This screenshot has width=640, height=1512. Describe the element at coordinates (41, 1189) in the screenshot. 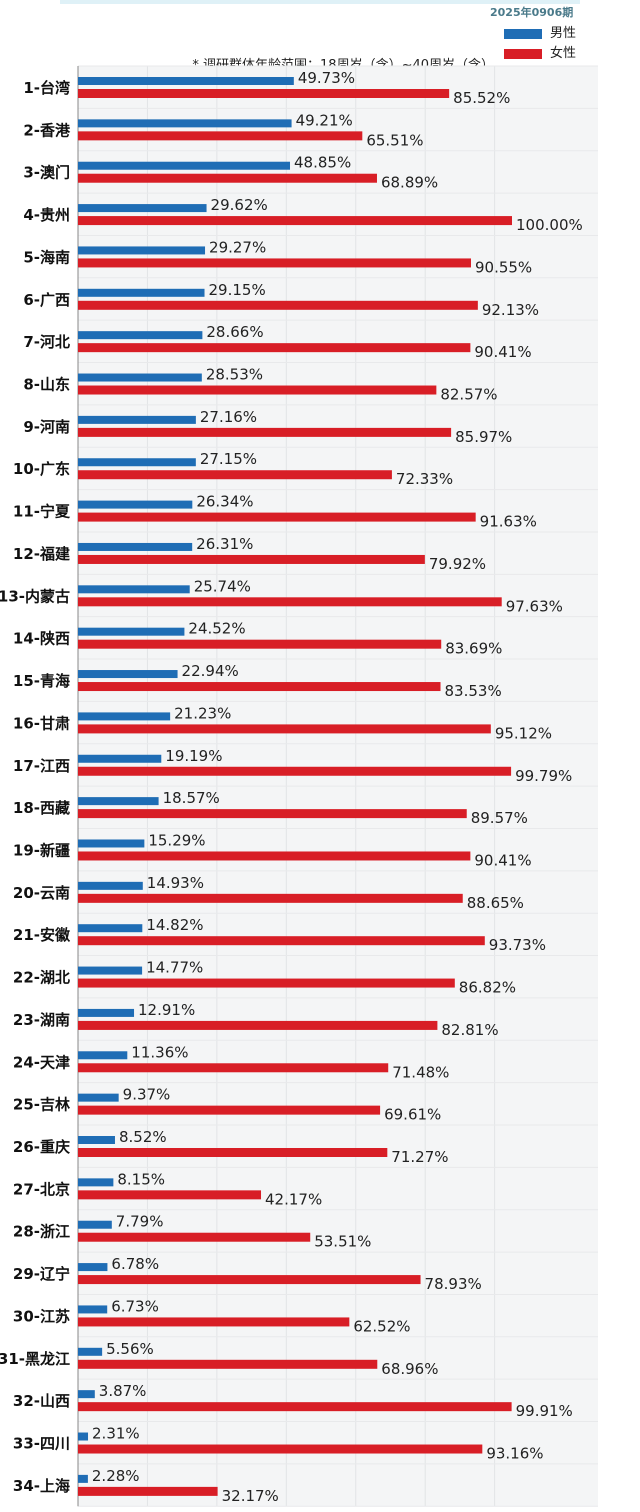

I see `category-label: 27-北京` at that location.